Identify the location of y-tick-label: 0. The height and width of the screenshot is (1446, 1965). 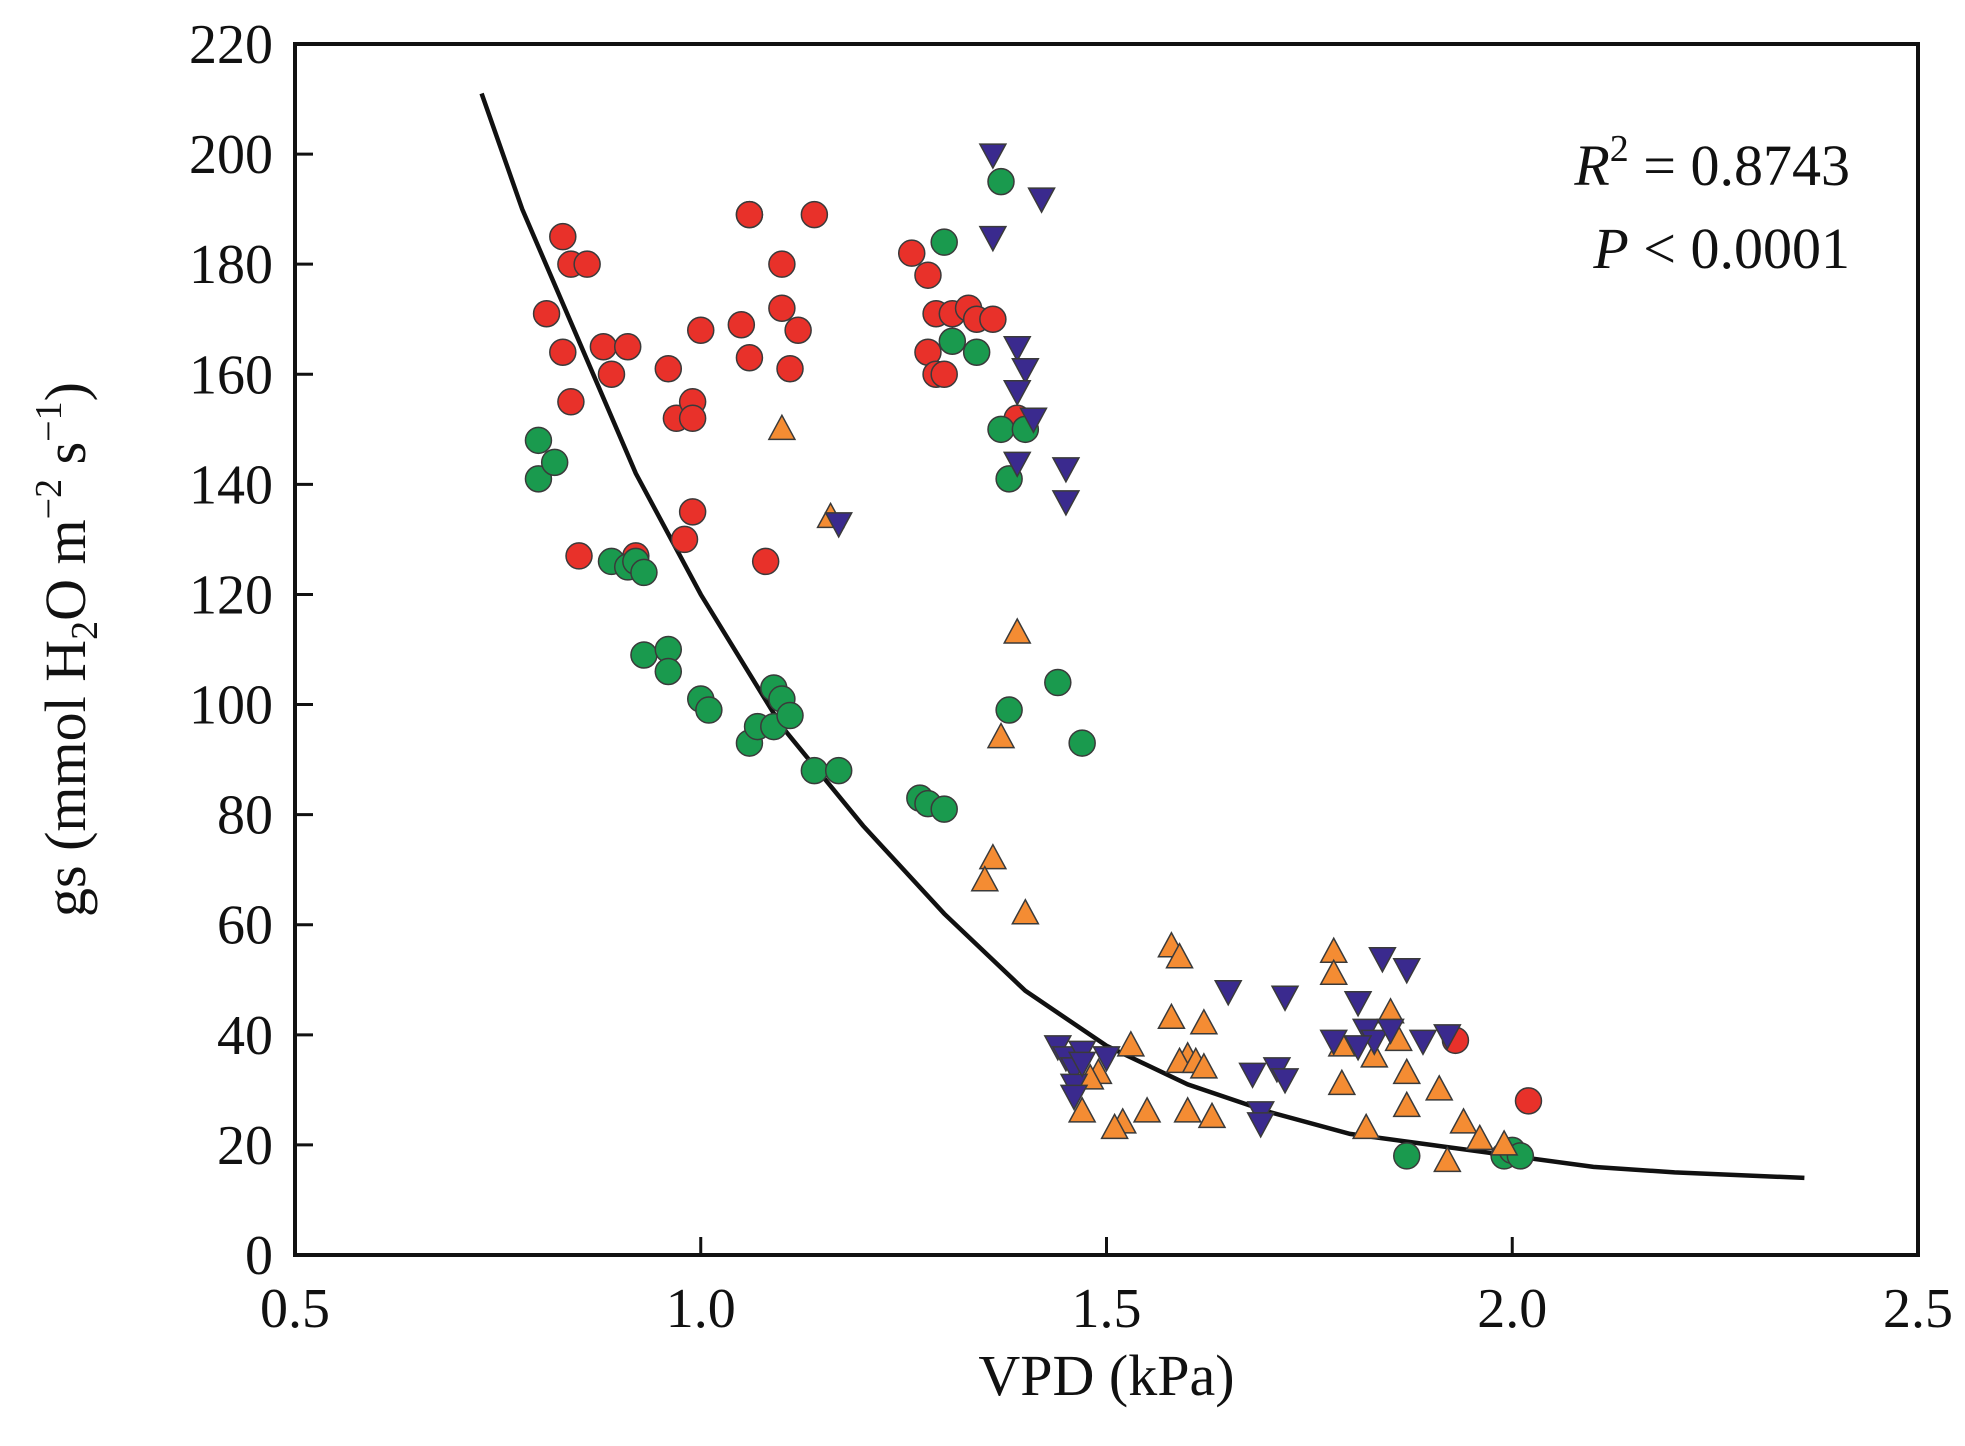
(259, 1256).